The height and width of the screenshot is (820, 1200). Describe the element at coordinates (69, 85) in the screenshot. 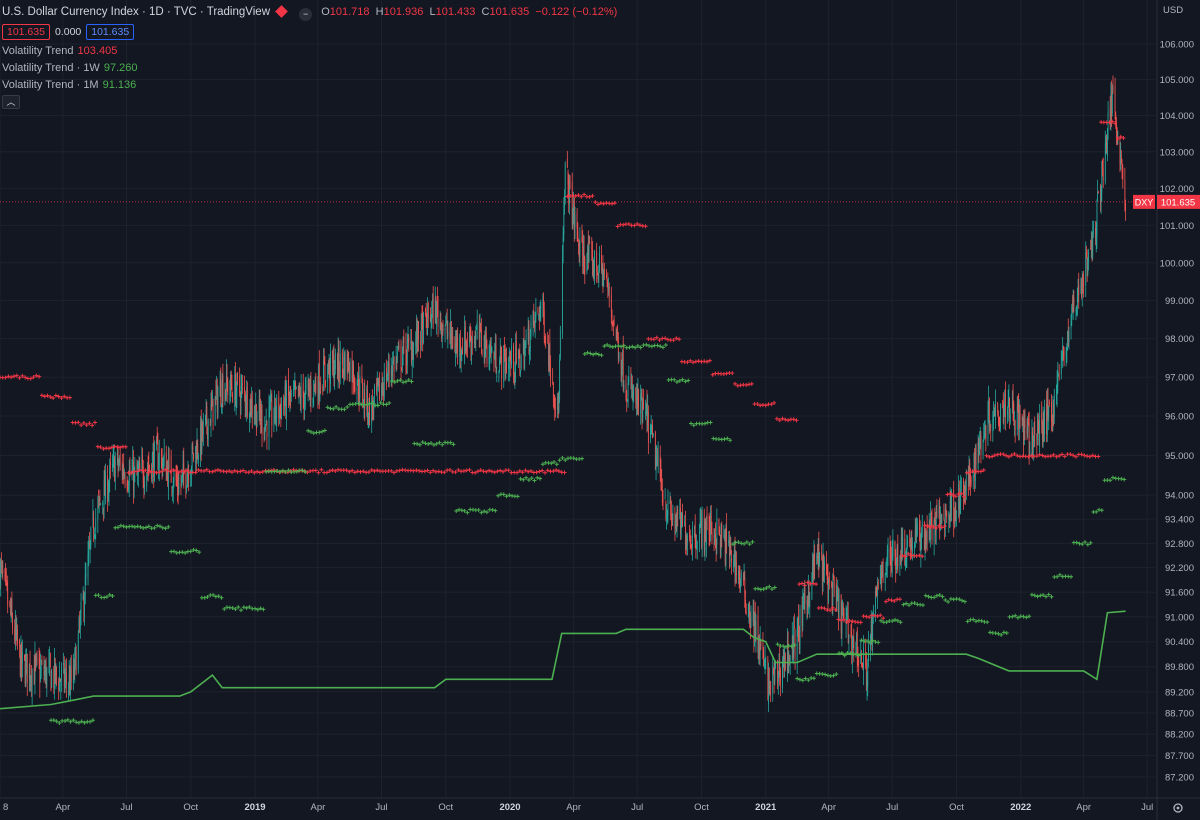

I see `indicator-legend-3: Volatility Trend · 1M 91.136` at that location.